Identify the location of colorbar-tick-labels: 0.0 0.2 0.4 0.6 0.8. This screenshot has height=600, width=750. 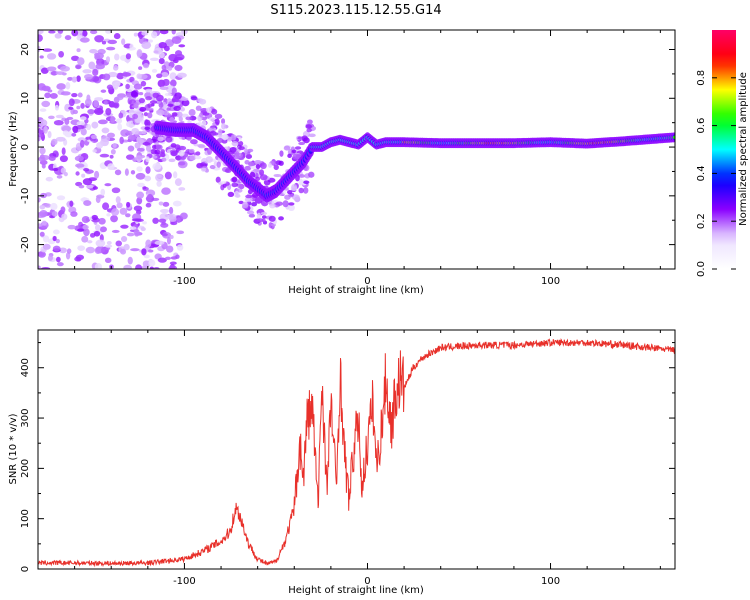
(701, 173).